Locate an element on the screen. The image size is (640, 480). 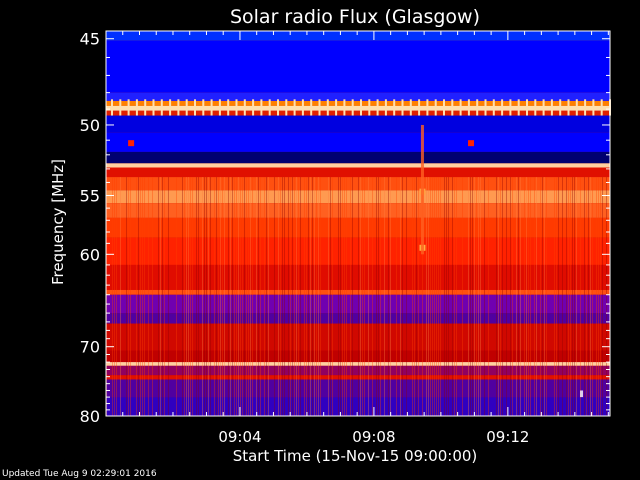
y-tick-label: 45 is located at coordinates (90, 39).